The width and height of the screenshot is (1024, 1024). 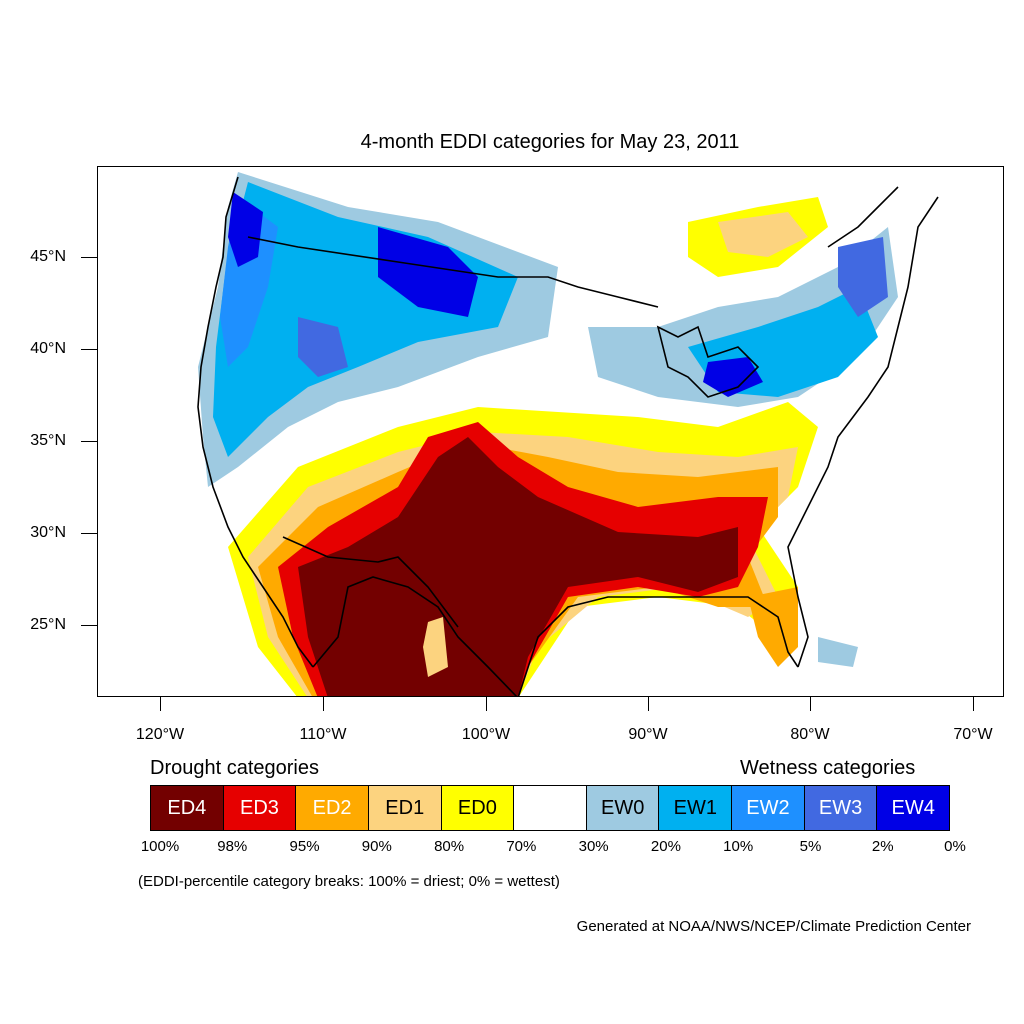 What do you see at coordinates (863, 432) in the screenshot?
I see `atlantic-coast` at bounding box center [863, 432].